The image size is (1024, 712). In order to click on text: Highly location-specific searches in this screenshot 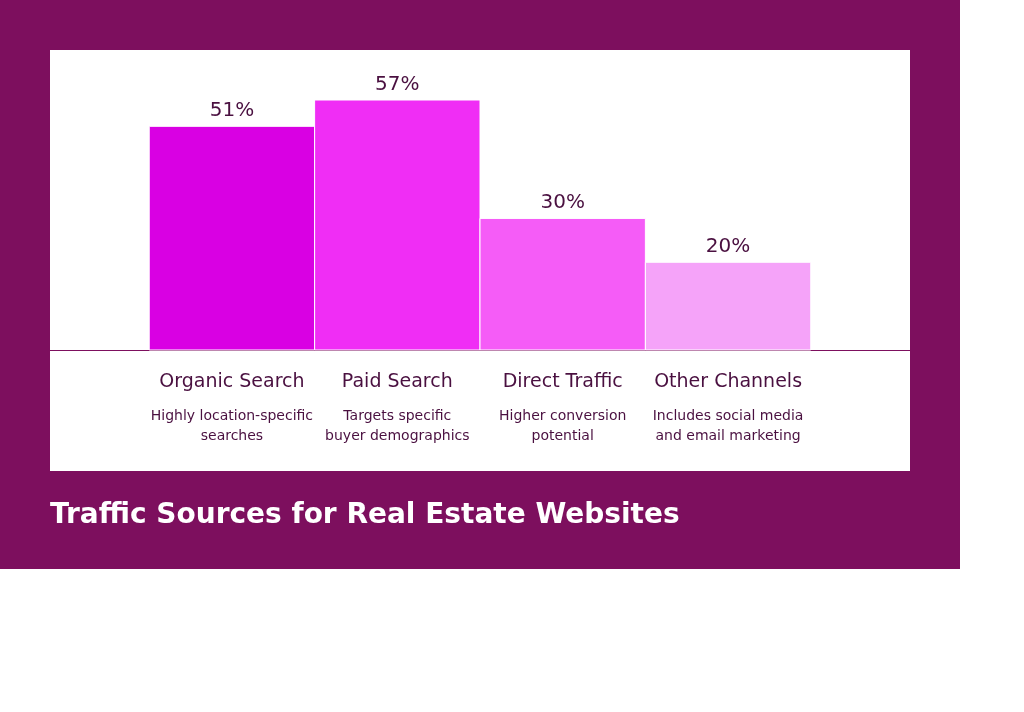, I will do `click(232, 425)`.